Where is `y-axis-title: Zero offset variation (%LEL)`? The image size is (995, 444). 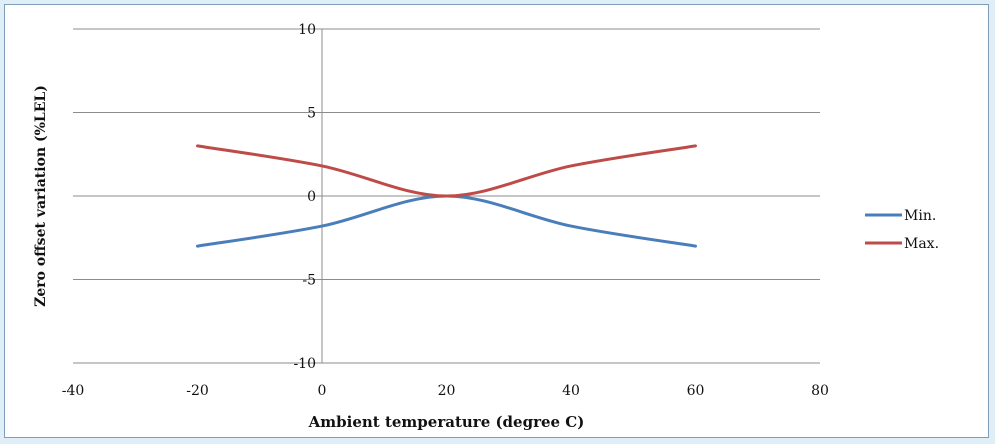 y-axis-title: Zero offset variation (%LEL) is located at coordinates (41, 196).